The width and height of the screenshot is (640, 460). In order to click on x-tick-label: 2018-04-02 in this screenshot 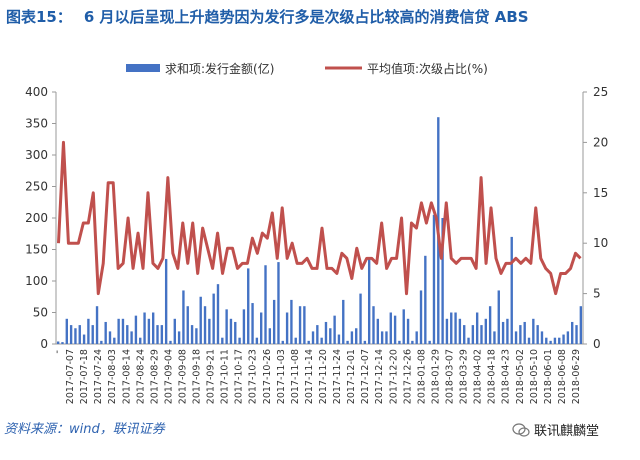, I will do `click(478, 376)`.